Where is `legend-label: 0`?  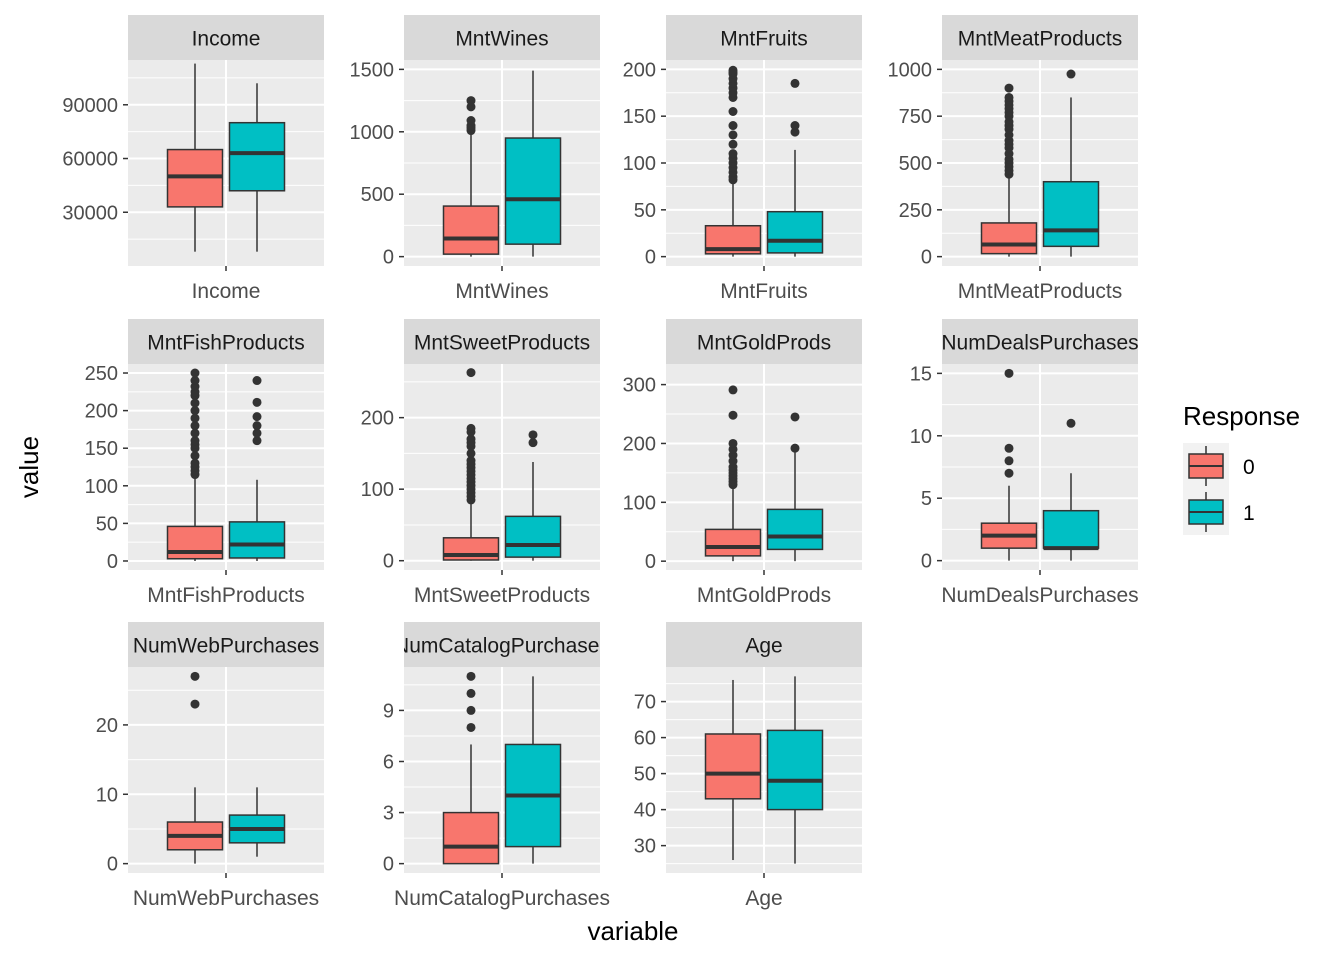 legend-label: 0 is located at coordinates (1249, 467).